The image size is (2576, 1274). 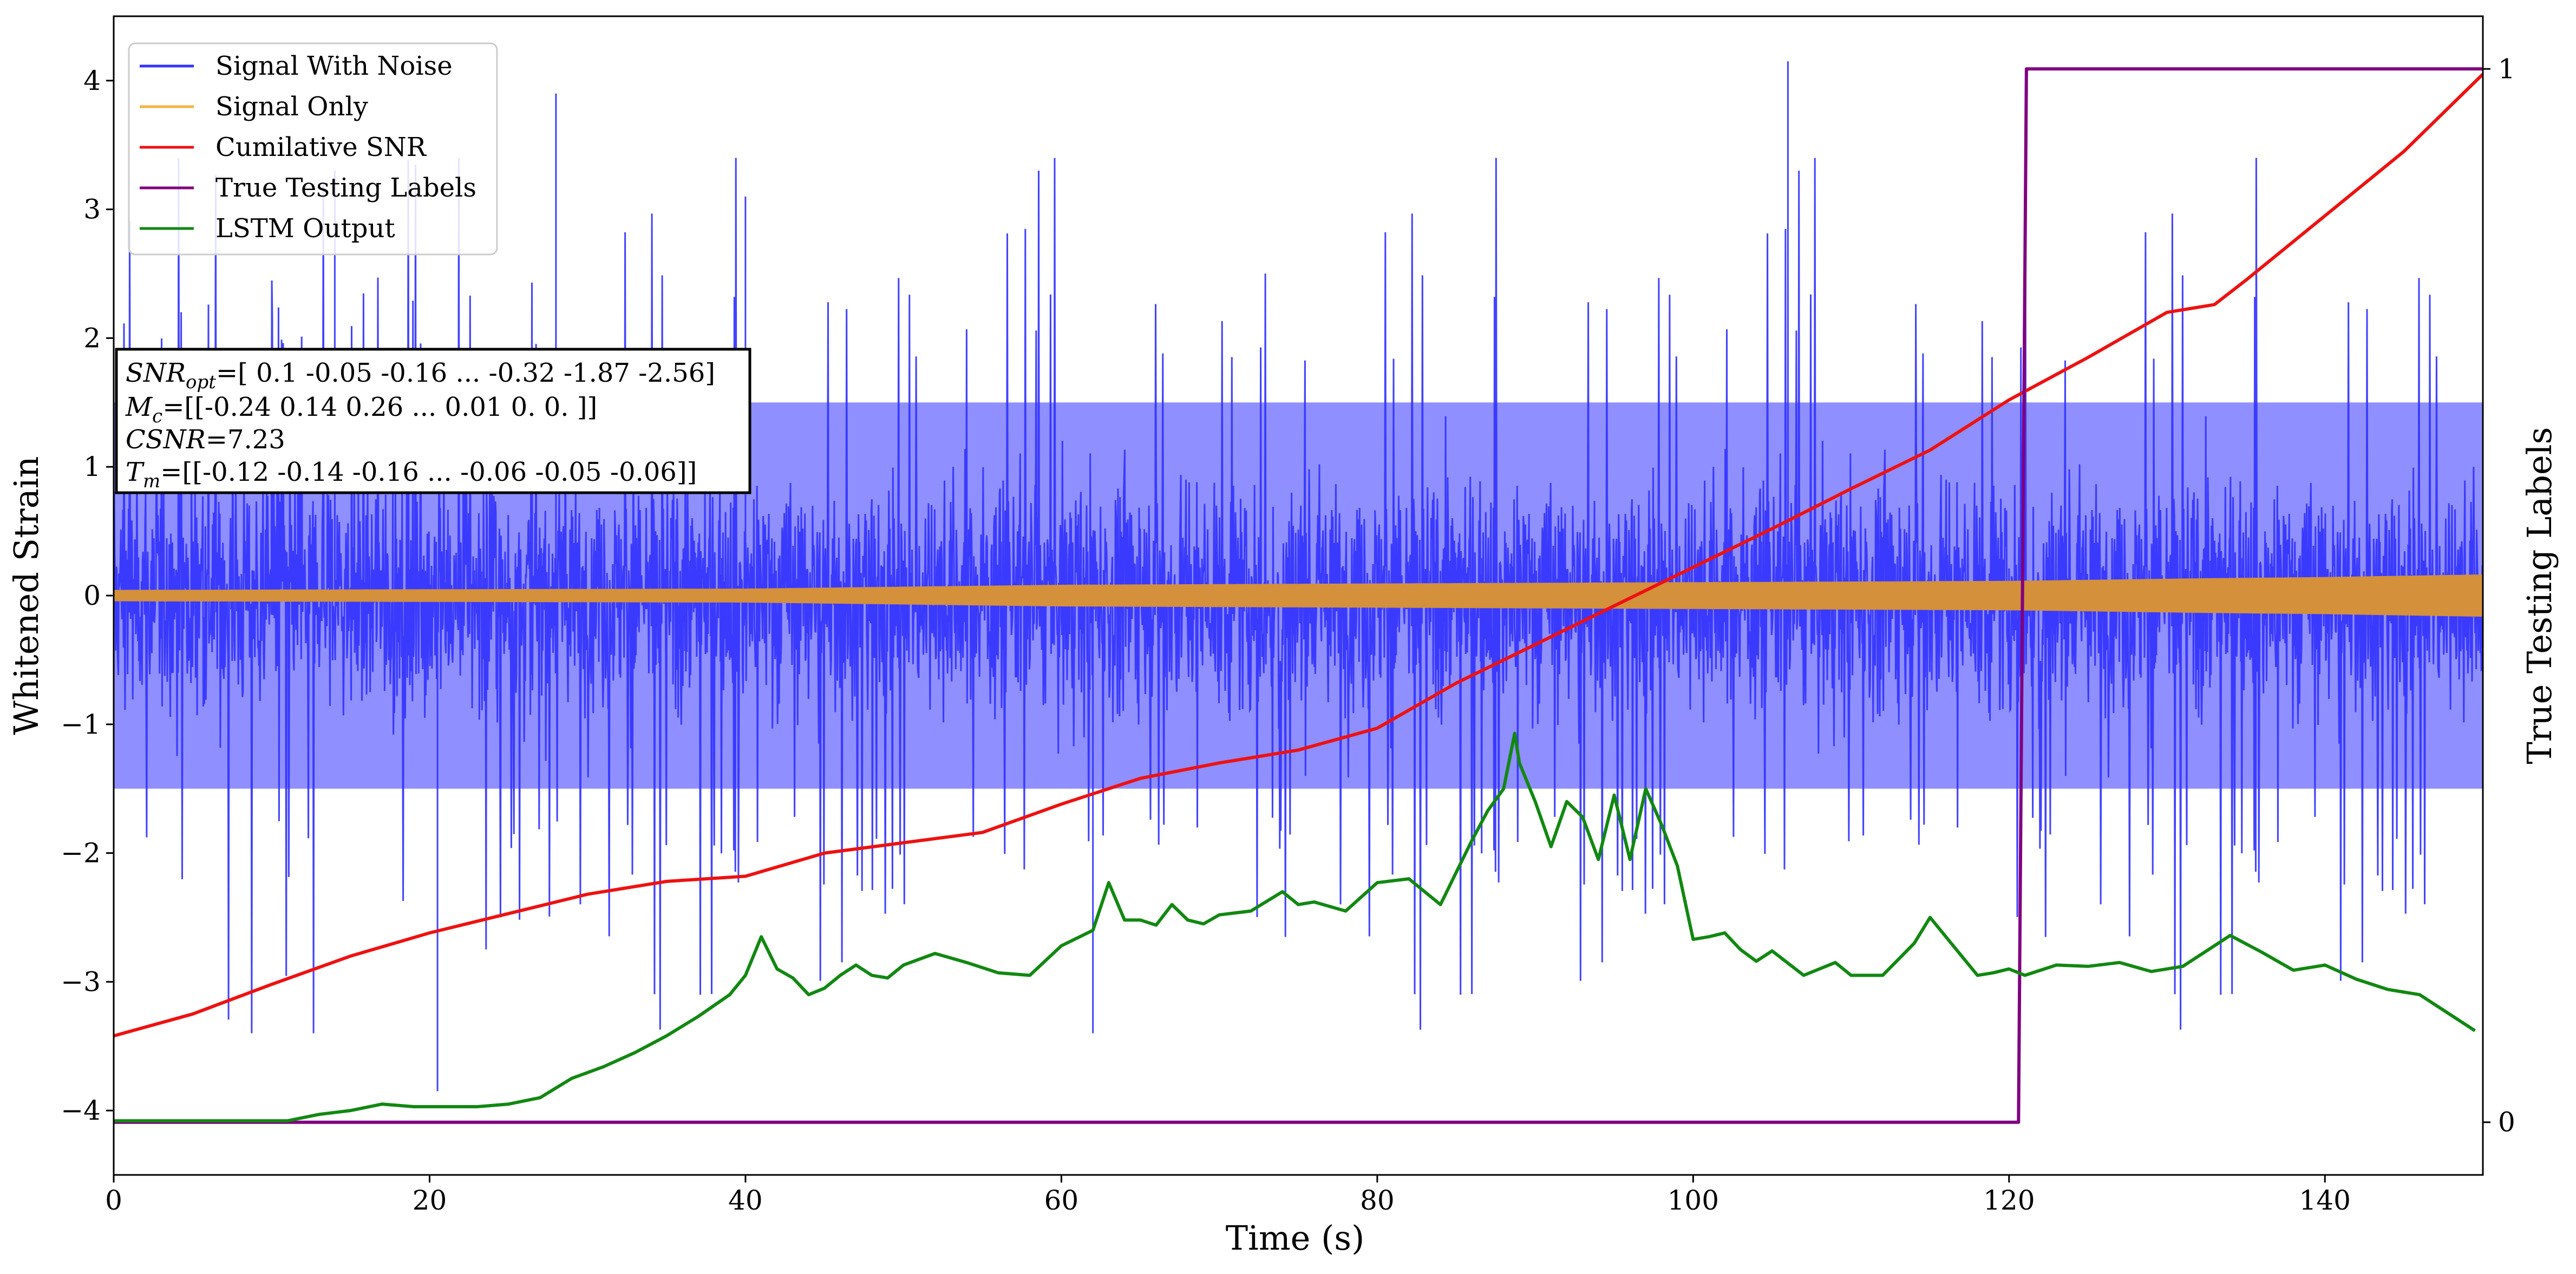 I want to click on annotation-snr-symbol: SNR, so click(x=156, y=373).